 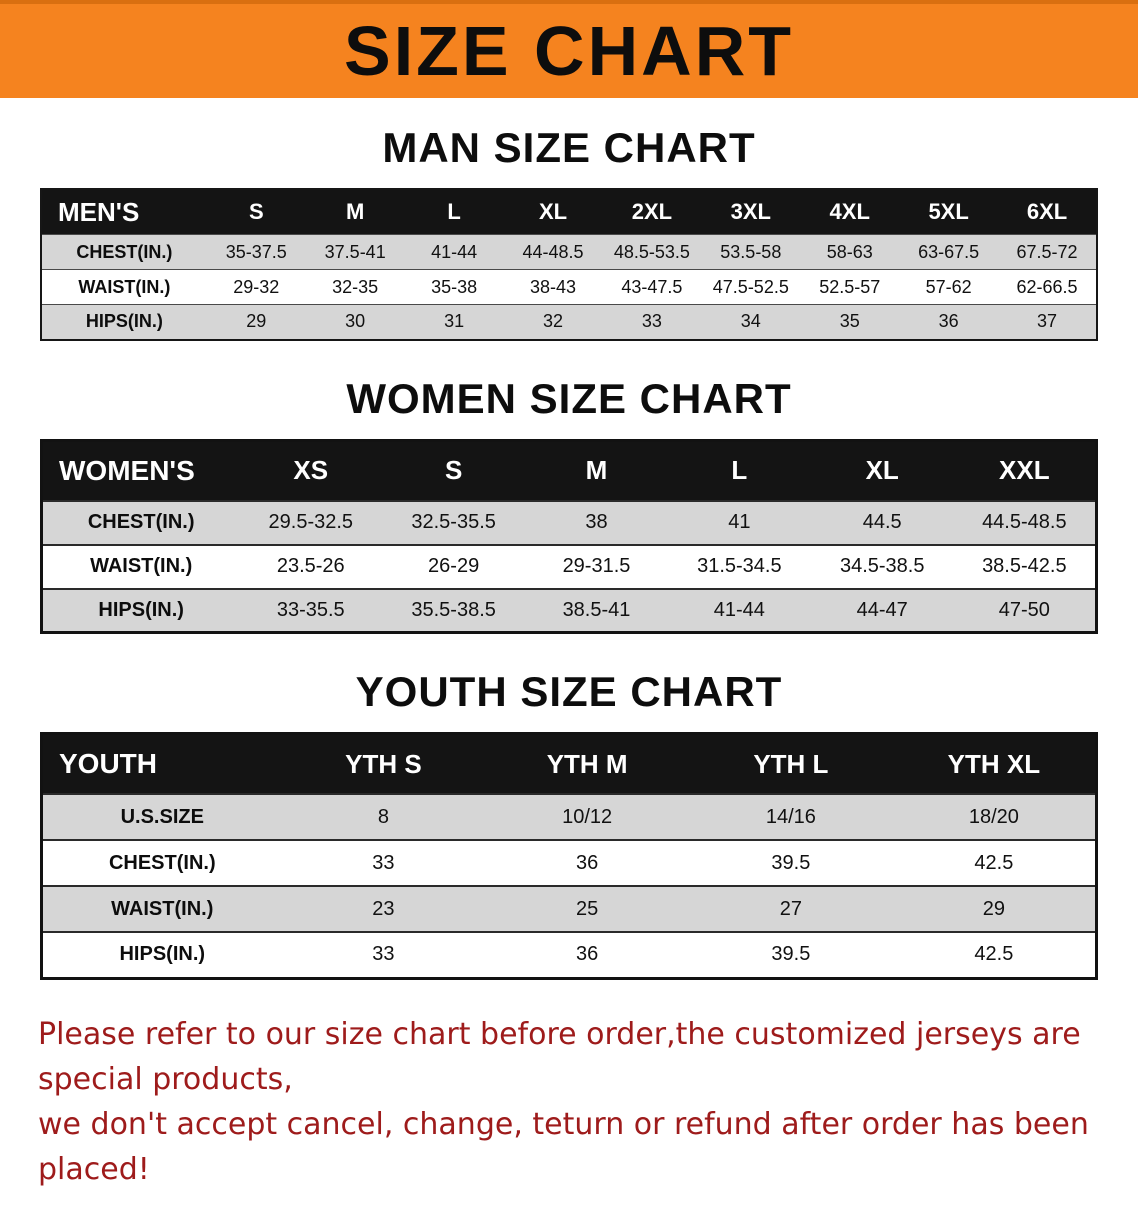 What do you see at coordinates (256, 286) in the screenshot?
I see `size-value-cell: 29-32` at bounding box center [256, 286].